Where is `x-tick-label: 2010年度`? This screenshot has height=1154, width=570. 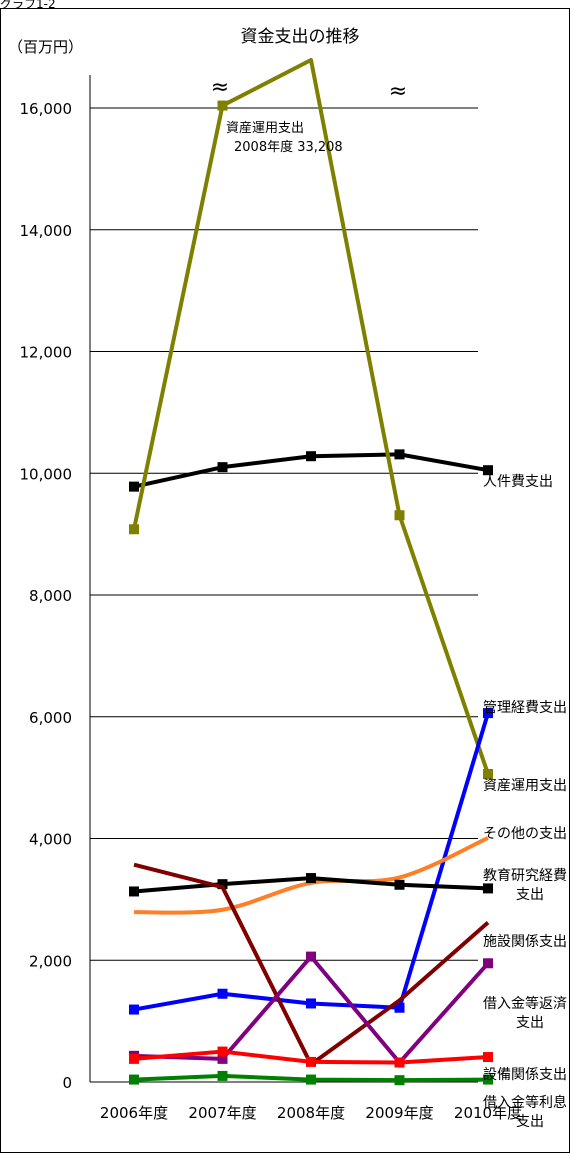 x-tick-label: 2010年度 is located at coordinates (488, 1113).